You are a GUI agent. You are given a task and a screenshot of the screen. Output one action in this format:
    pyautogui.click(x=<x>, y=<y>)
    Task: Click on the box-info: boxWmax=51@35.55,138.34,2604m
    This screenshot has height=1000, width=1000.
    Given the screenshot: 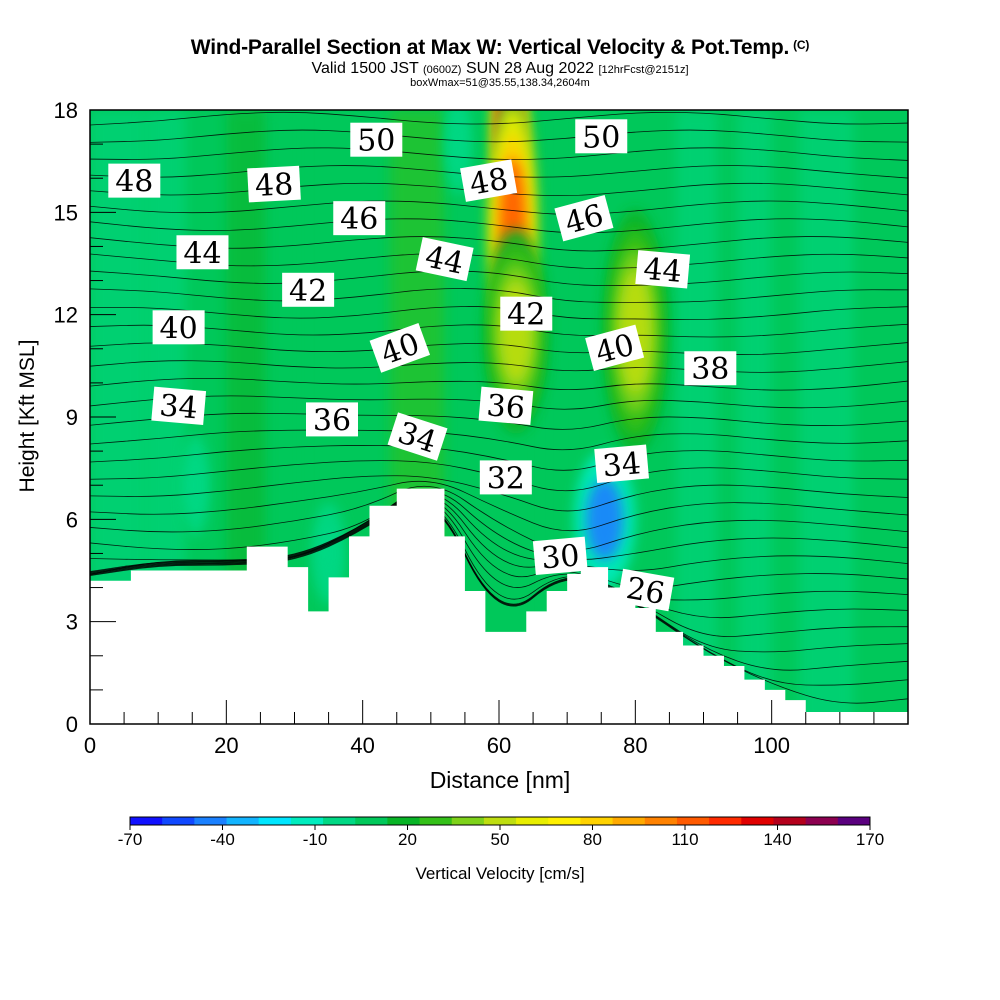 What is the action you would take?
    pyautogui.click(x=500, y=83)
    